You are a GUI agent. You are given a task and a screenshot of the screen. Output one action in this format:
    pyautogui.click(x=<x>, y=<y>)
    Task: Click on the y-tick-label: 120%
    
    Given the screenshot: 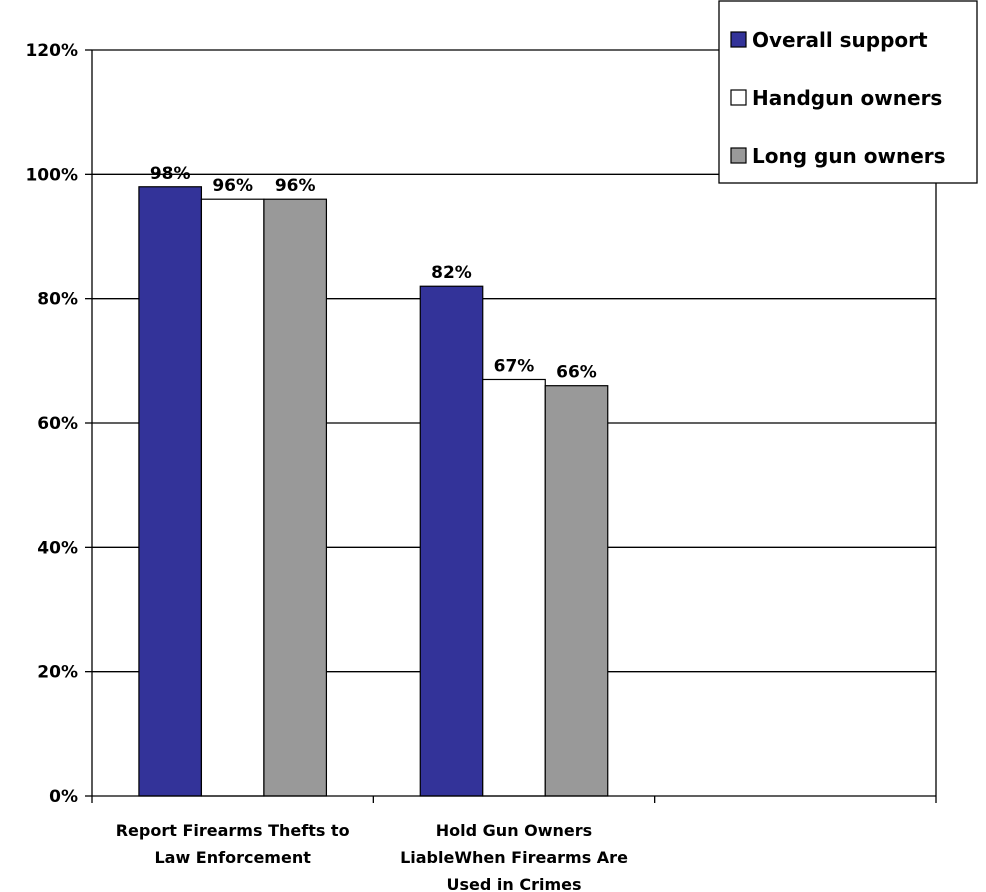 What is the action you would take?
    pyautogui.click(x=51, y=51)
    